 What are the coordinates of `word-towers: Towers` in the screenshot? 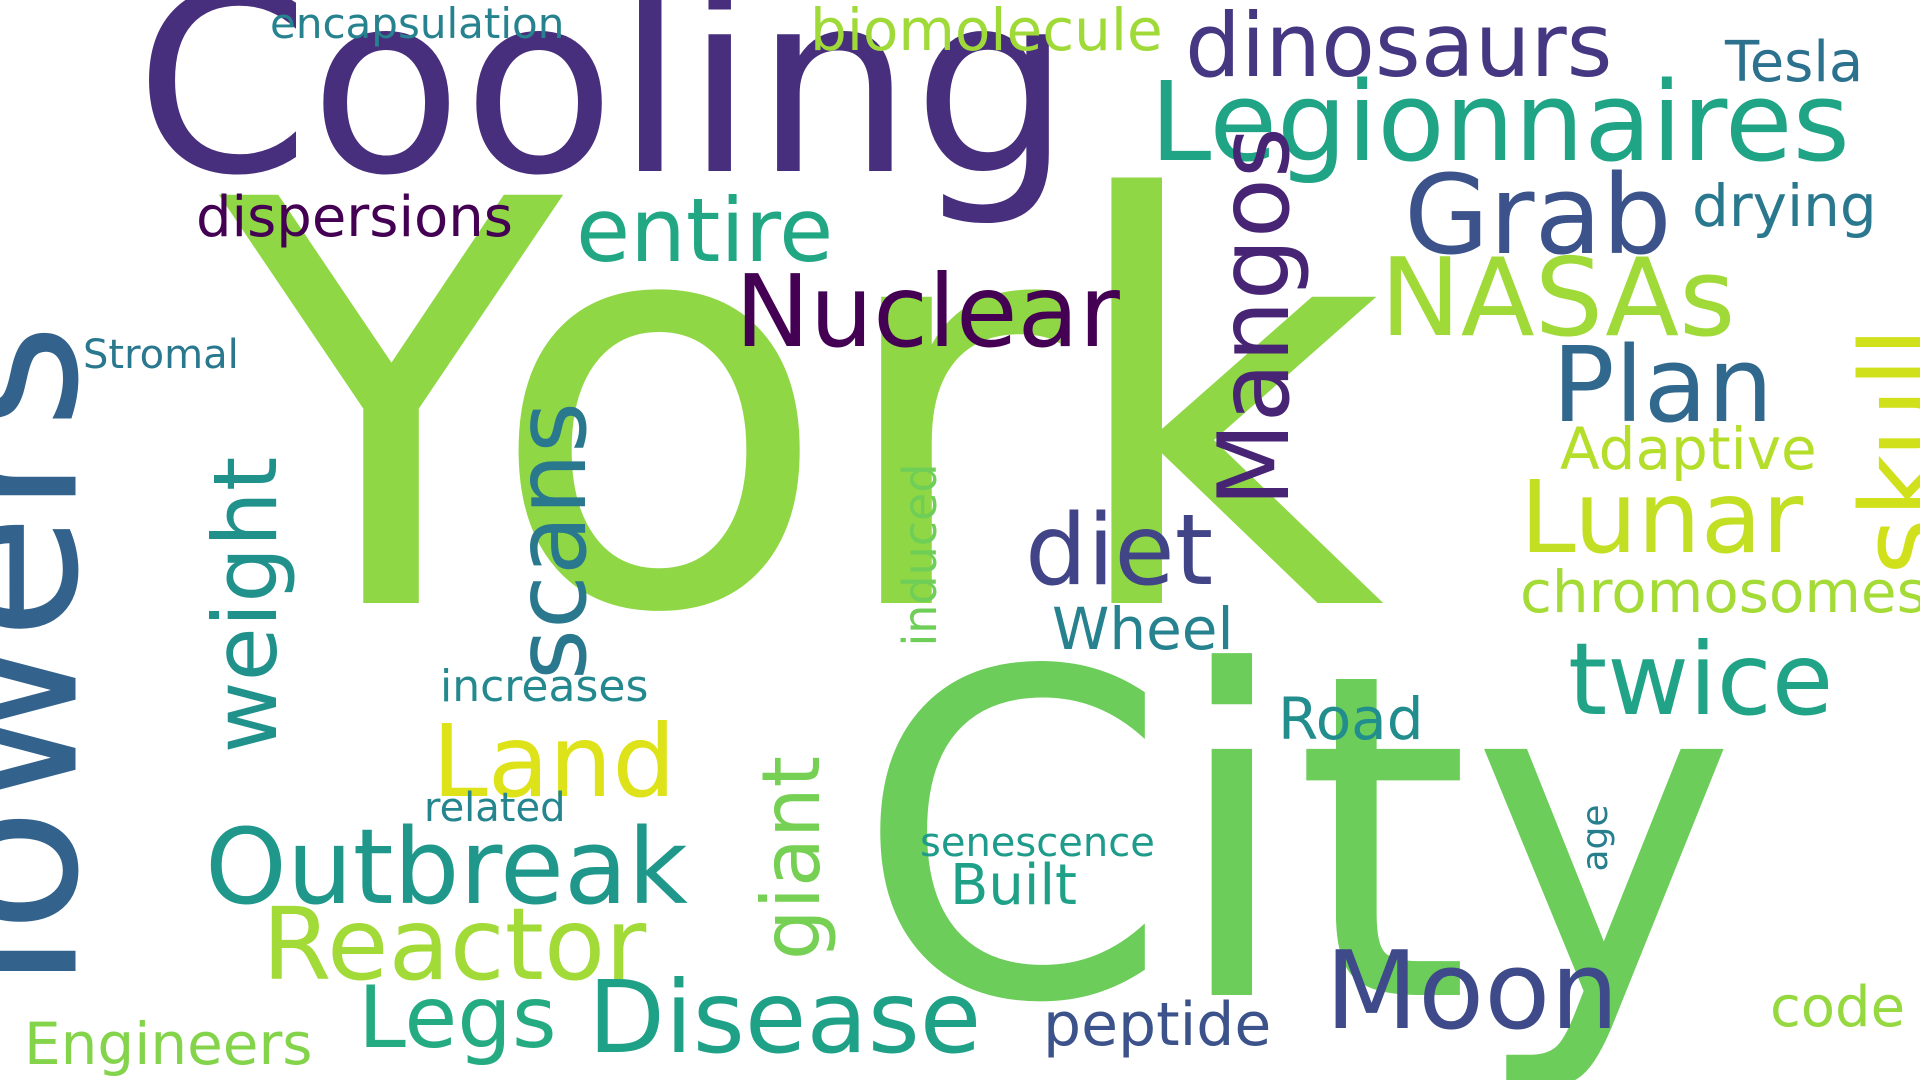 It's located at (62, 673).